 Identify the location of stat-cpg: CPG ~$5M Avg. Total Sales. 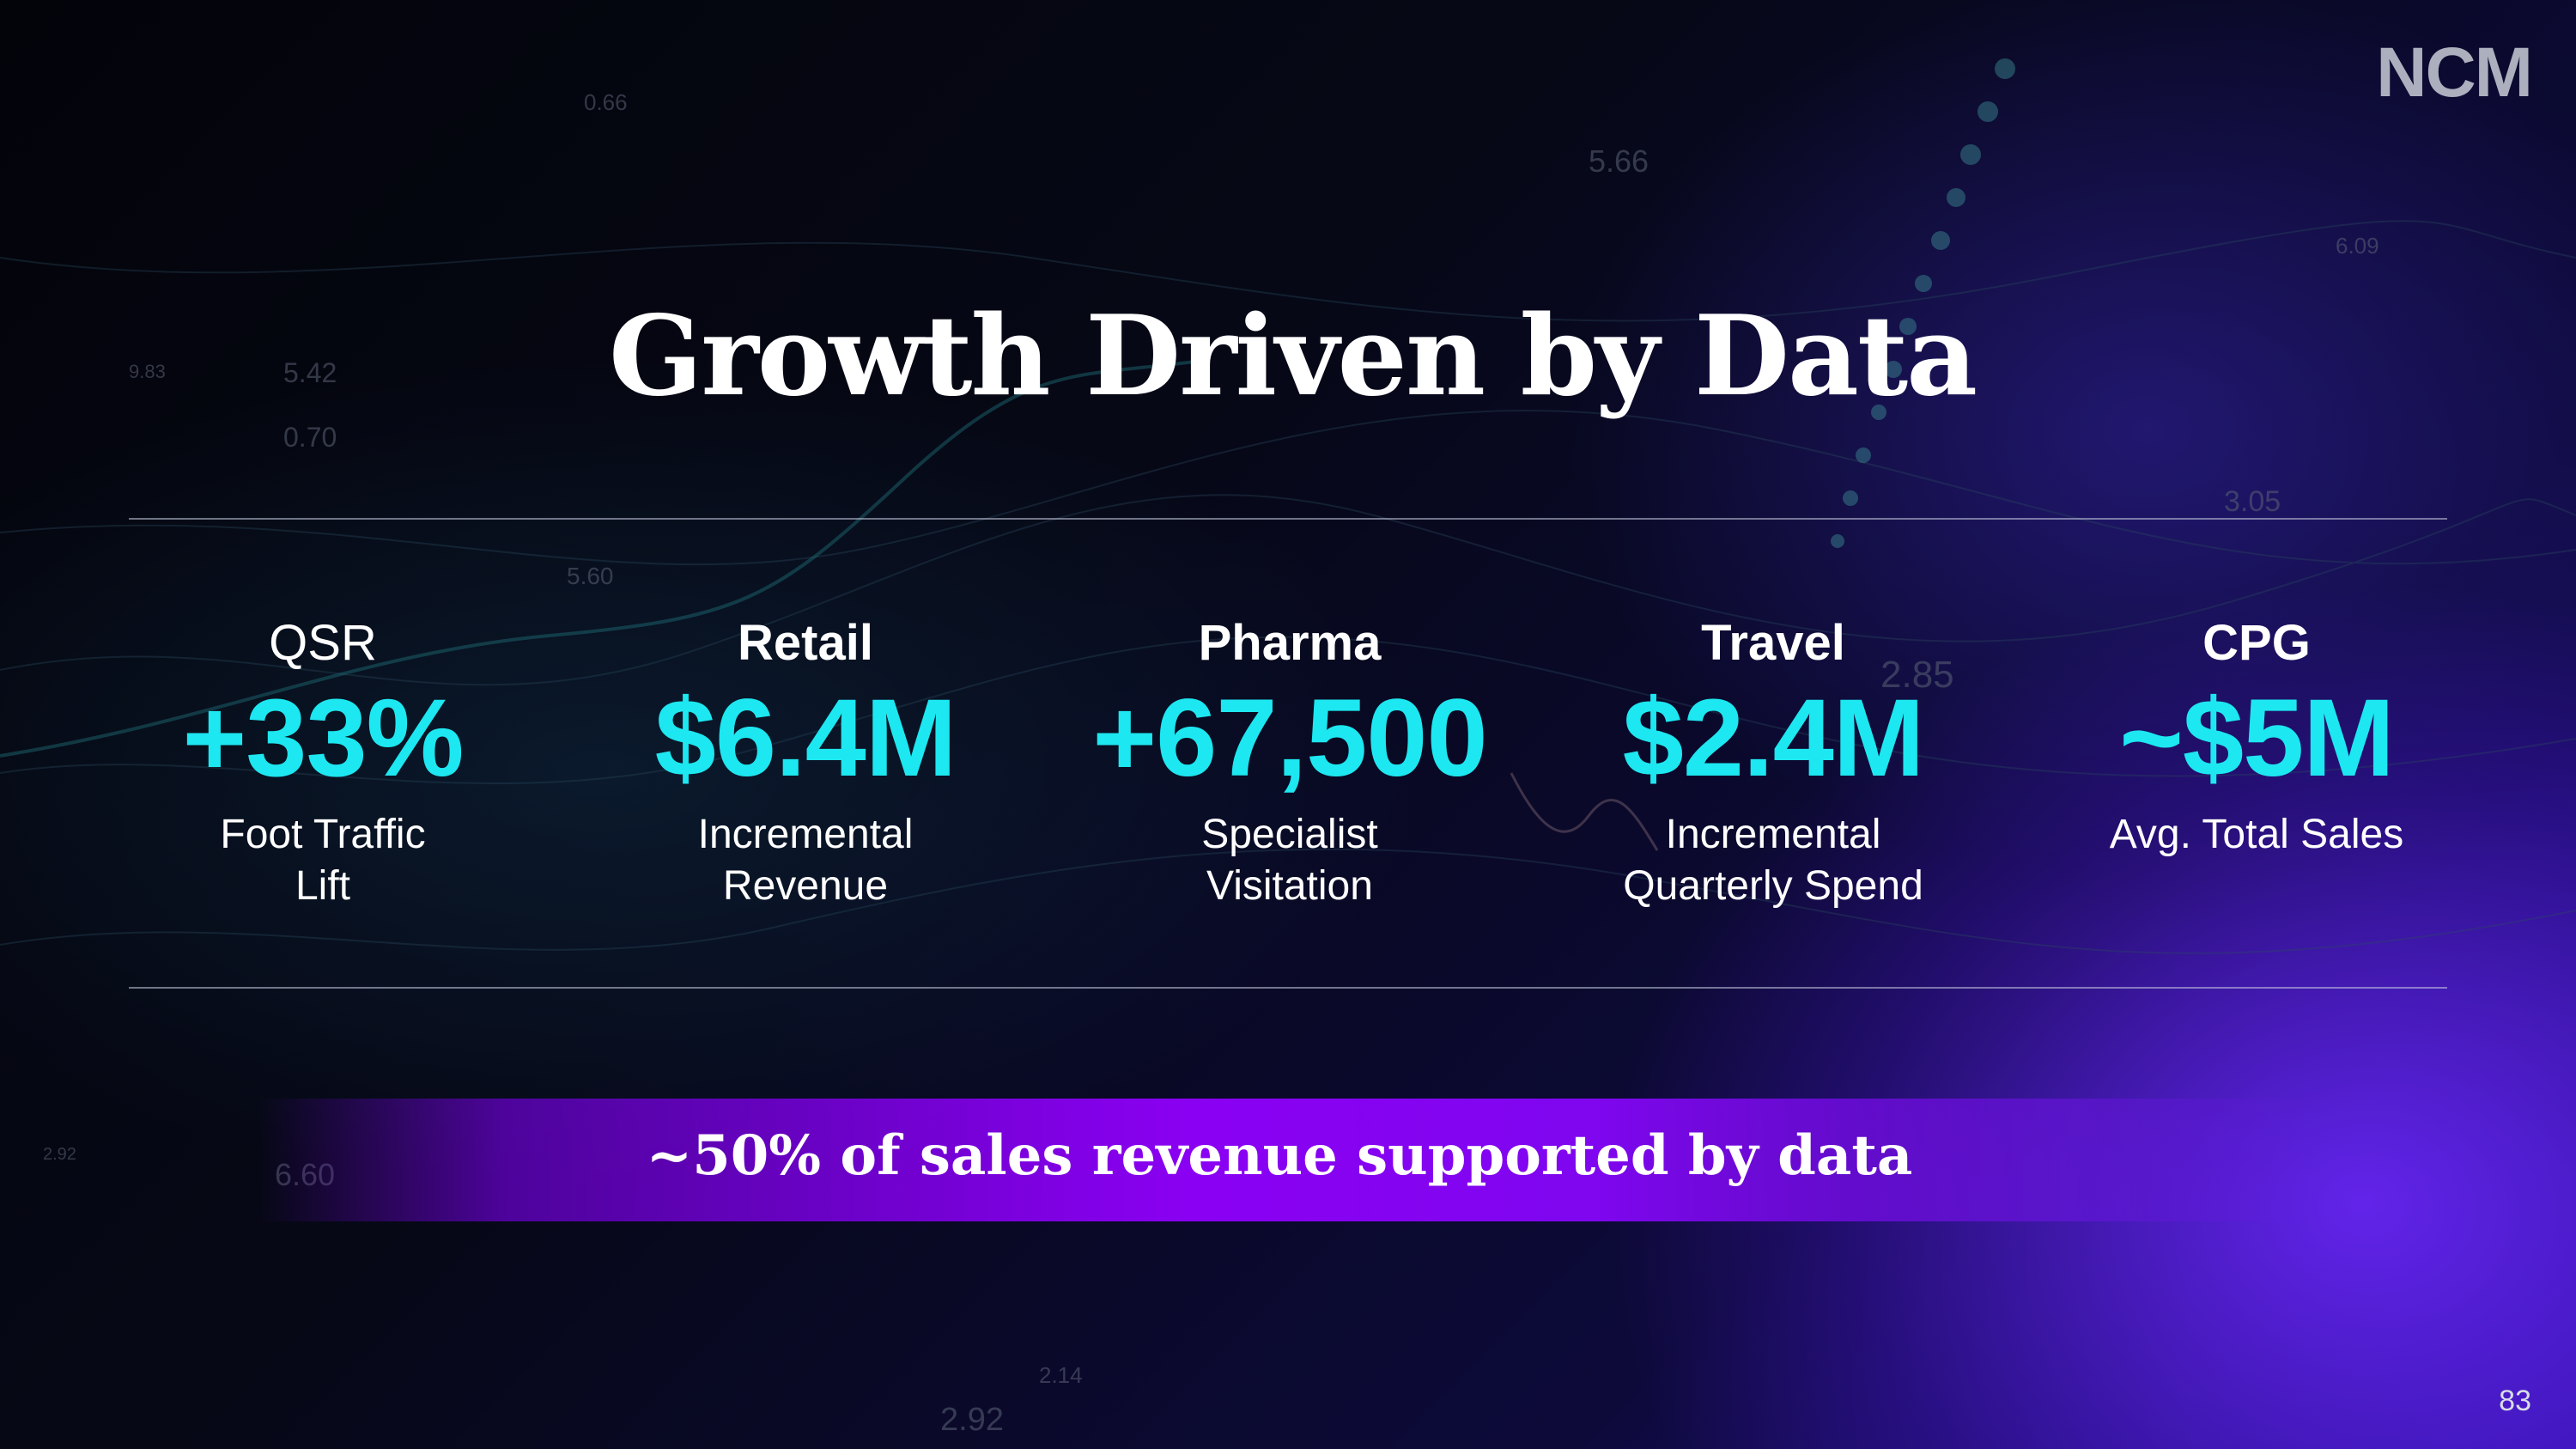
(2257, 739).